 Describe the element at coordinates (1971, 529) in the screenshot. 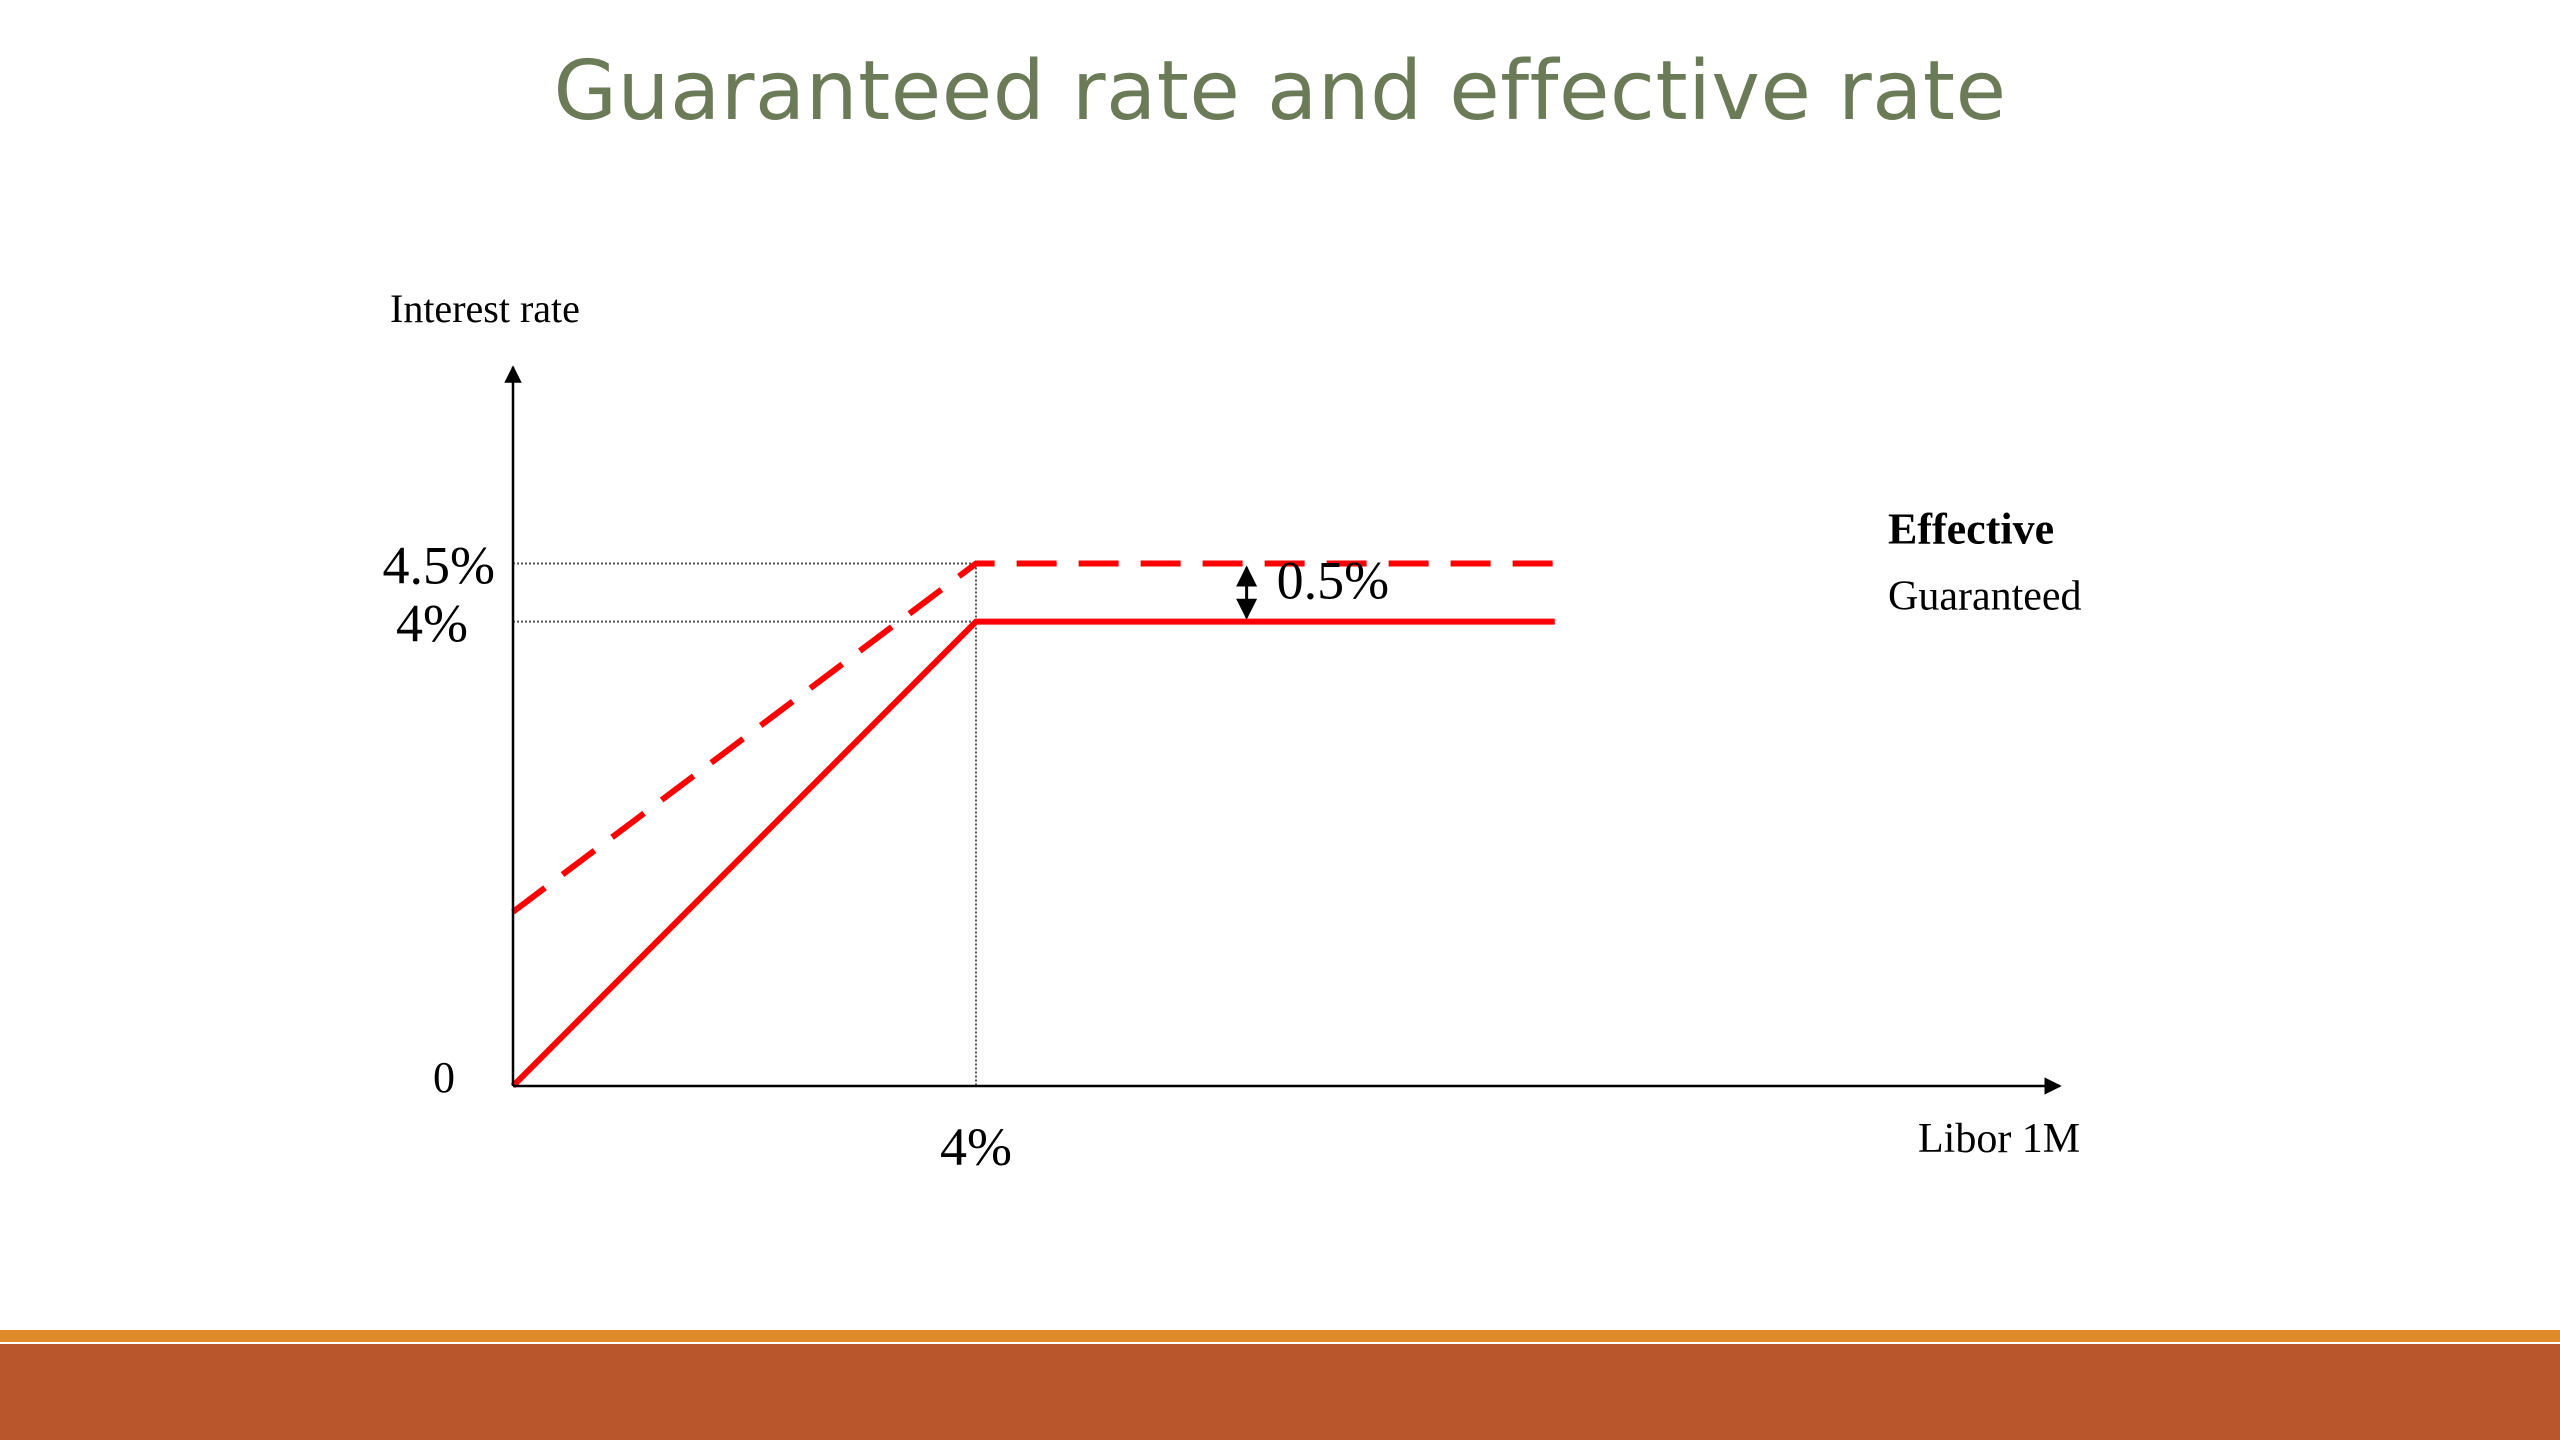

I see `series-label-effective: Effective` at that location.